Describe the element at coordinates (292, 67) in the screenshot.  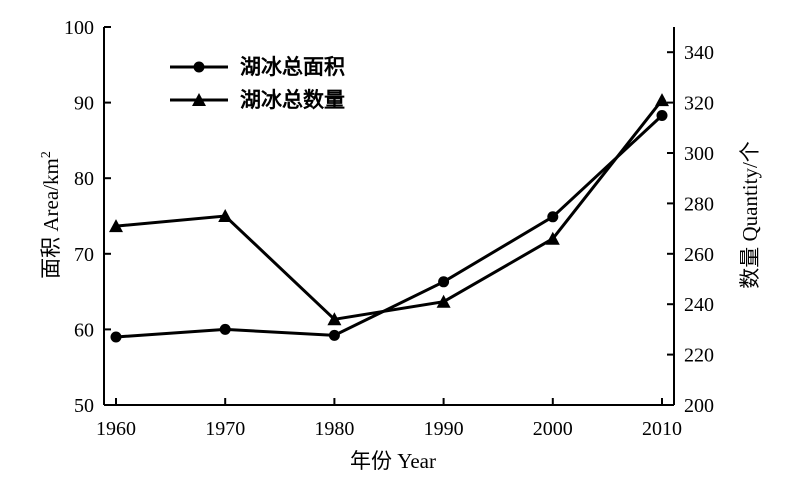
I see `legend-label-area: 湖冰总面积` at that location.